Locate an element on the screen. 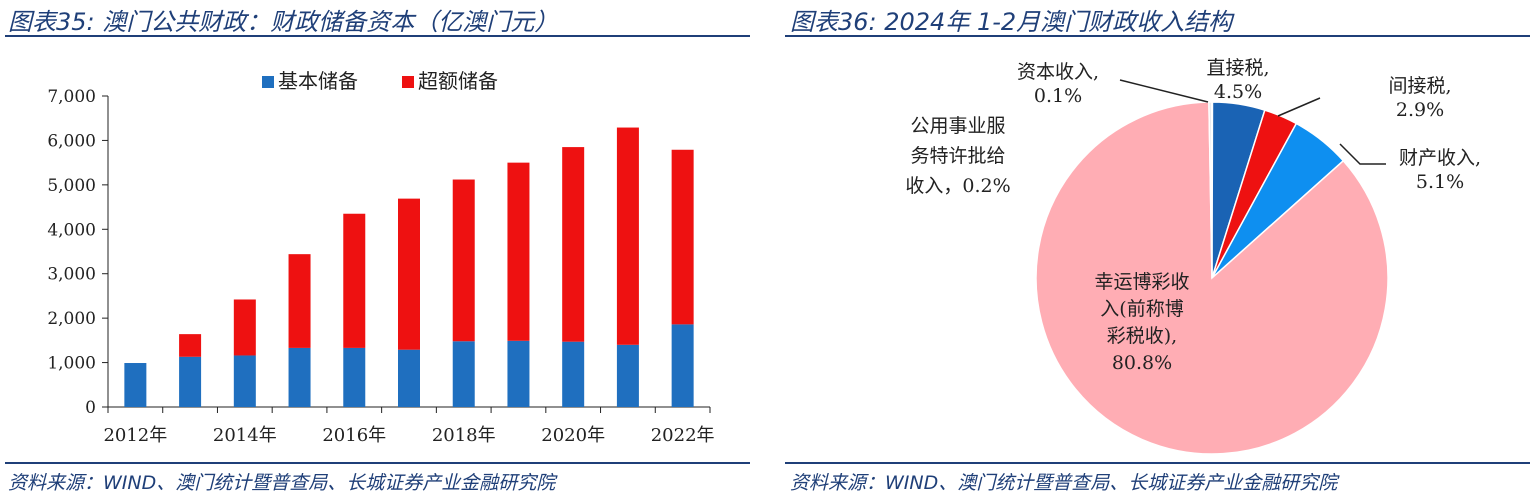 Image resolution: width=1533 pixels, height=500 pixels. pie-label-line: 务特许批给 is located at coordinates (957, 156).